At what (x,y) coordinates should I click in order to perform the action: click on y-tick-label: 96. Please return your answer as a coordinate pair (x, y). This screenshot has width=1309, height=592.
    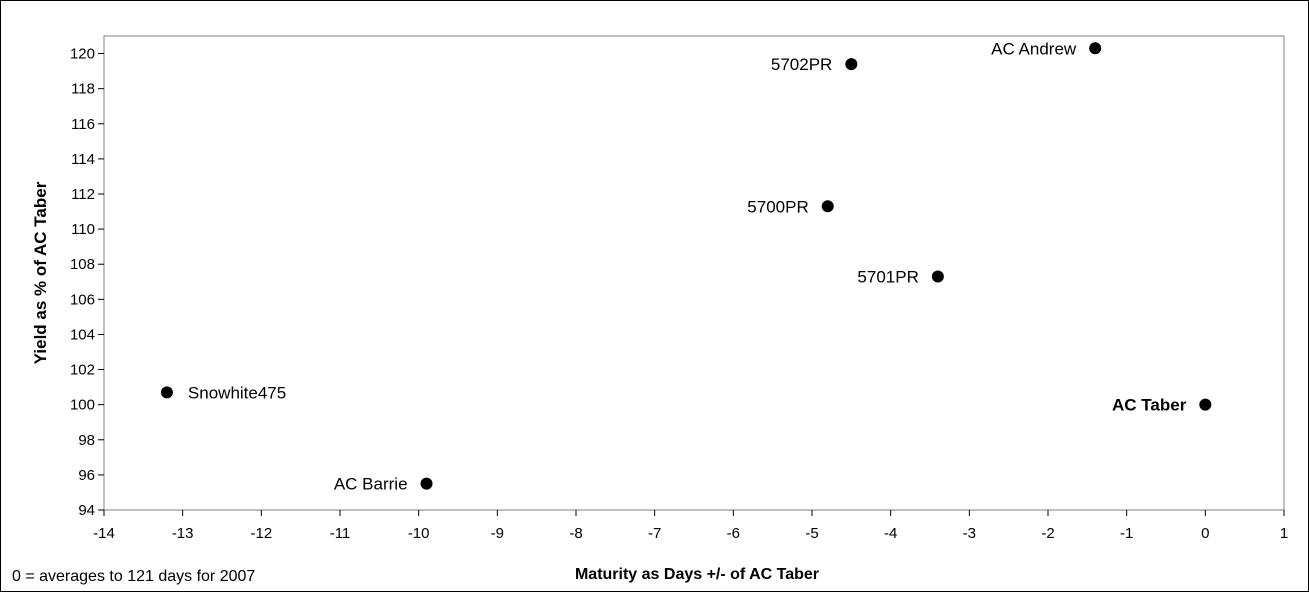
    Looking at the image, I should click on (86, 475).